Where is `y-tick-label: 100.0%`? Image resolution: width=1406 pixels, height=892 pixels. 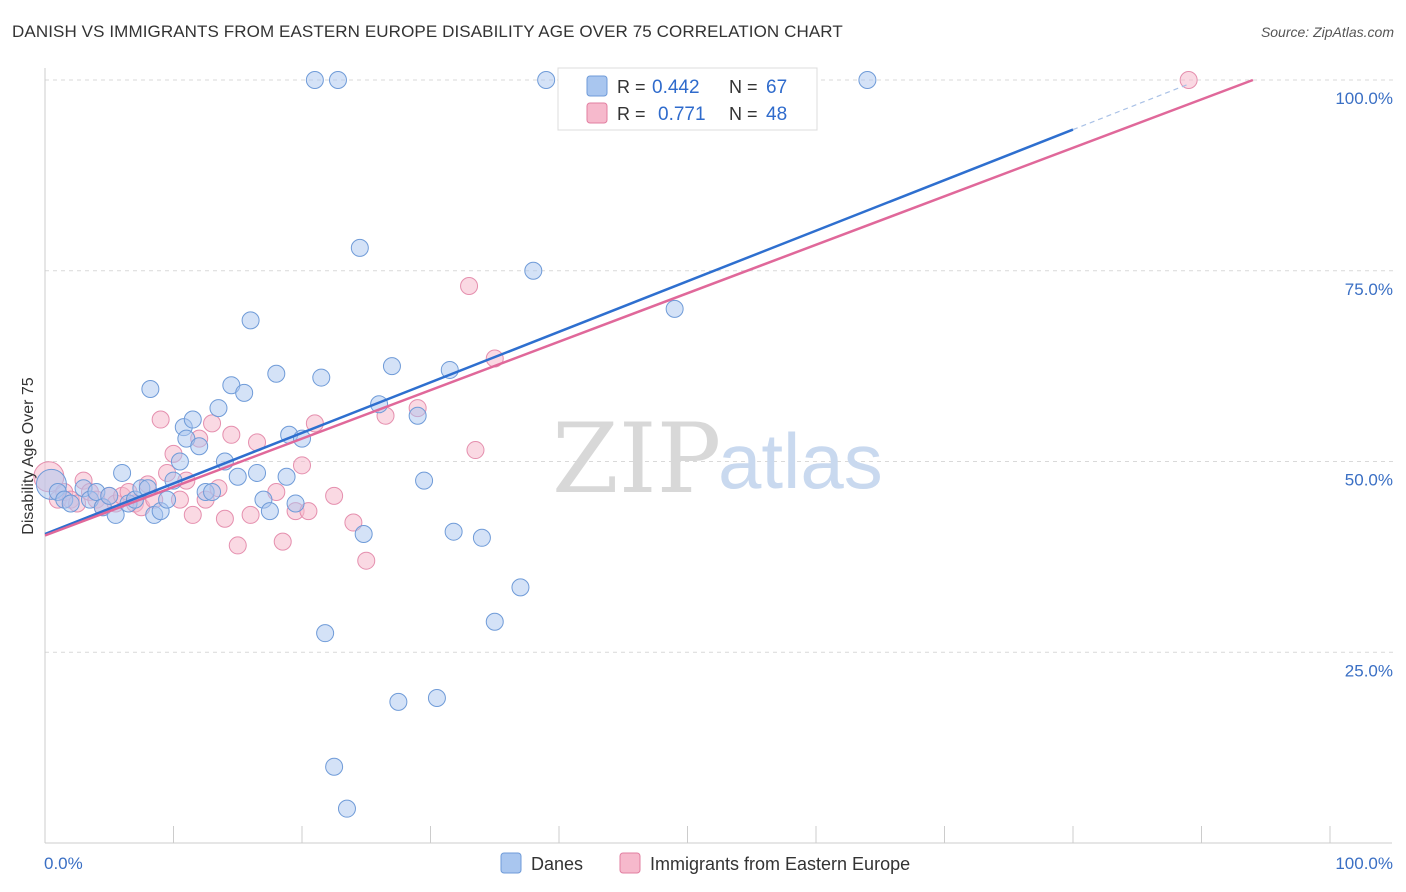
y-tick-label: 100.0% is located at coordinates (1364, 98).